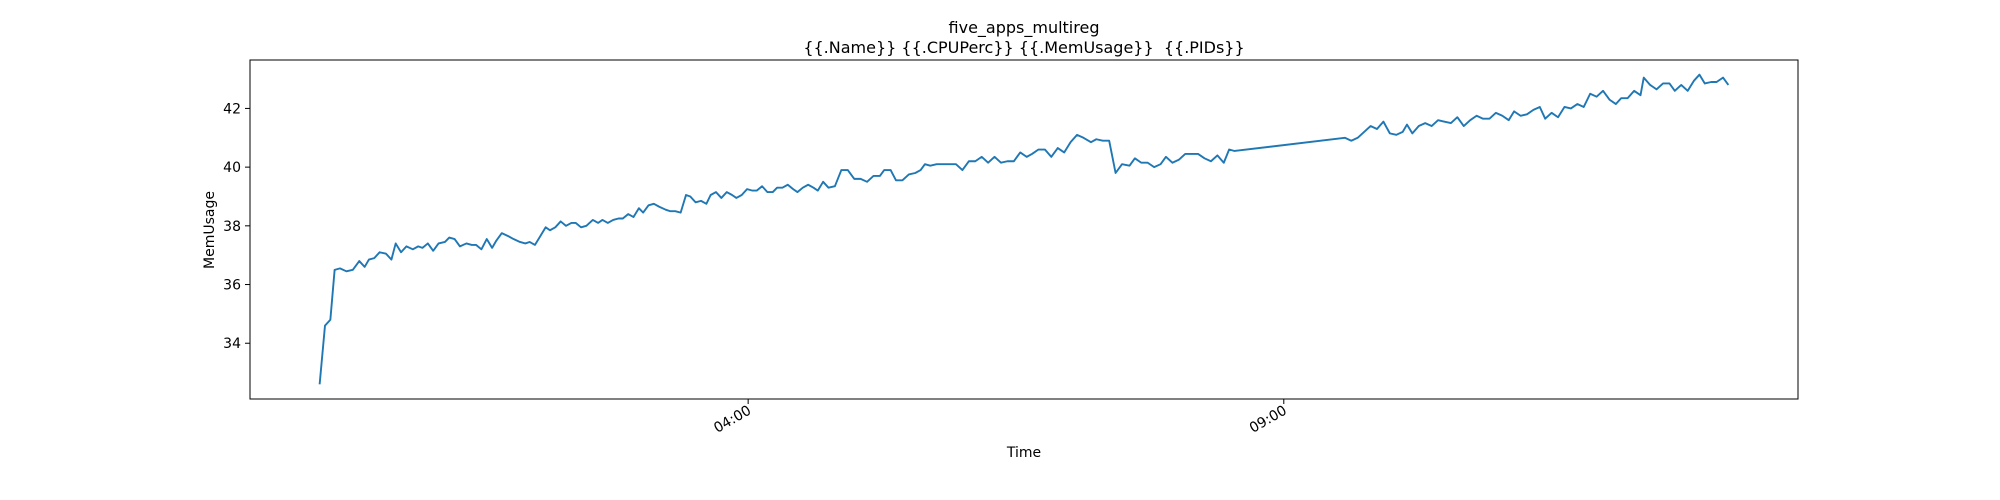 This screenshot has height=500, width=2000. What do you see at coordinates (232, 109) in the screenshot?
I see `y-tick-label: 42` at bounding box center [232, 109].